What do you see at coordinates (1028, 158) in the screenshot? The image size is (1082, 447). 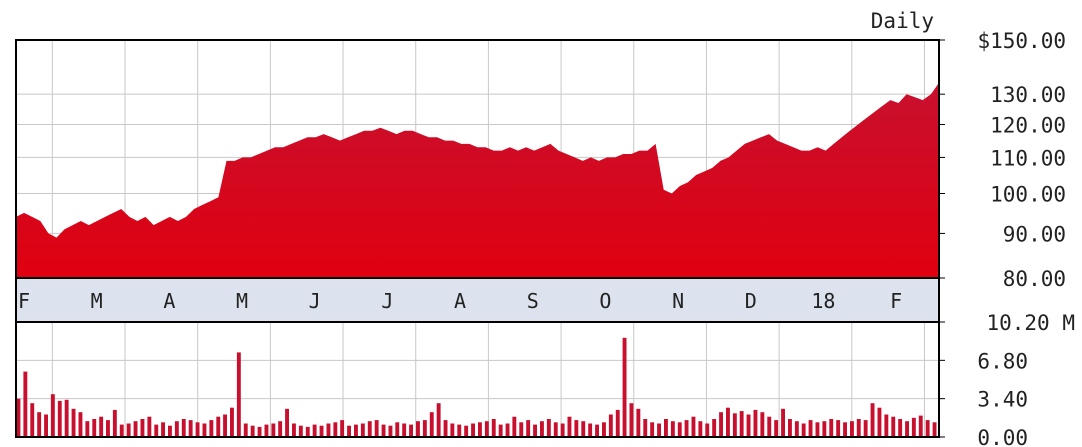 I see `price-tick-label: 110.00` at bounding box center [1028, 158].